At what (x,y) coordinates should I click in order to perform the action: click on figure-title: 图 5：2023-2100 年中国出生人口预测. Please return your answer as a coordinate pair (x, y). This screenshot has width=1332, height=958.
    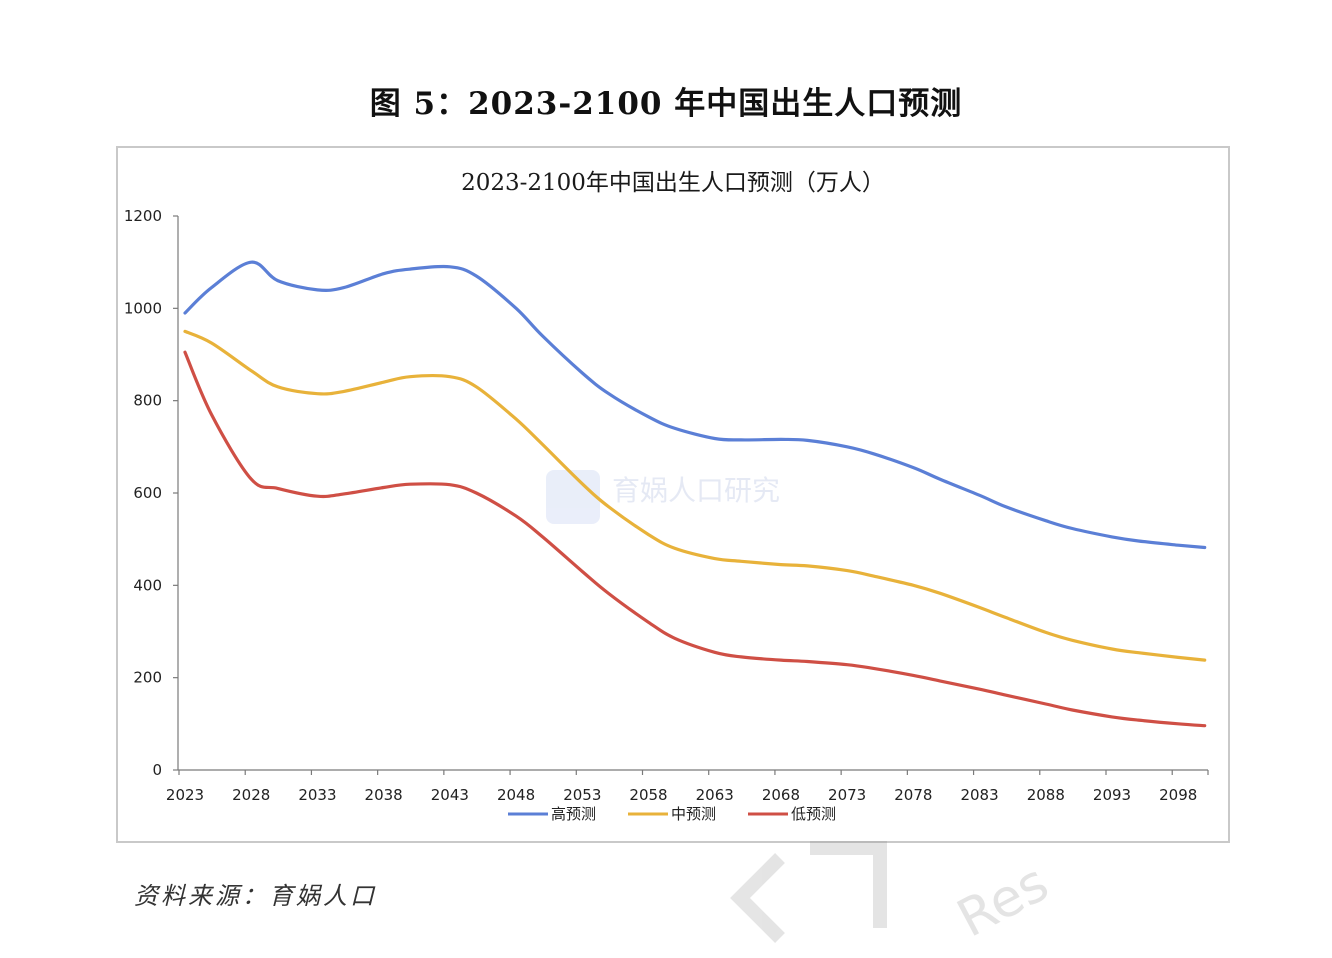
    Looking at the image, I should click on (666, 104).